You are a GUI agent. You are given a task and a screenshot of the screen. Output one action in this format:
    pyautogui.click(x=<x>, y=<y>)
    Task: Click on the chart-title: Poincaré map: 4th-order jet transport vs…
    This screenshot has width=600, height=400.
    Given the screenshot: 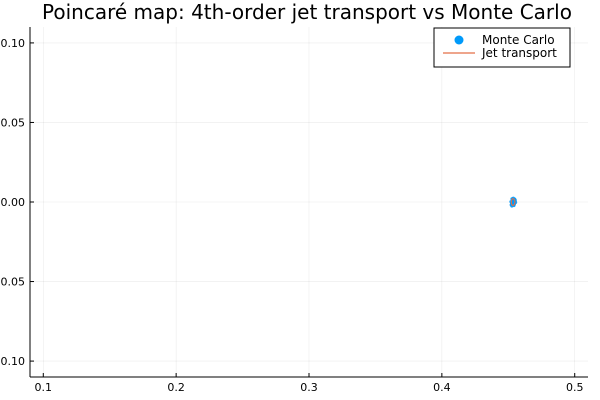 What is the action you would take?
    pyautogui.click(x=307, y=12)
    